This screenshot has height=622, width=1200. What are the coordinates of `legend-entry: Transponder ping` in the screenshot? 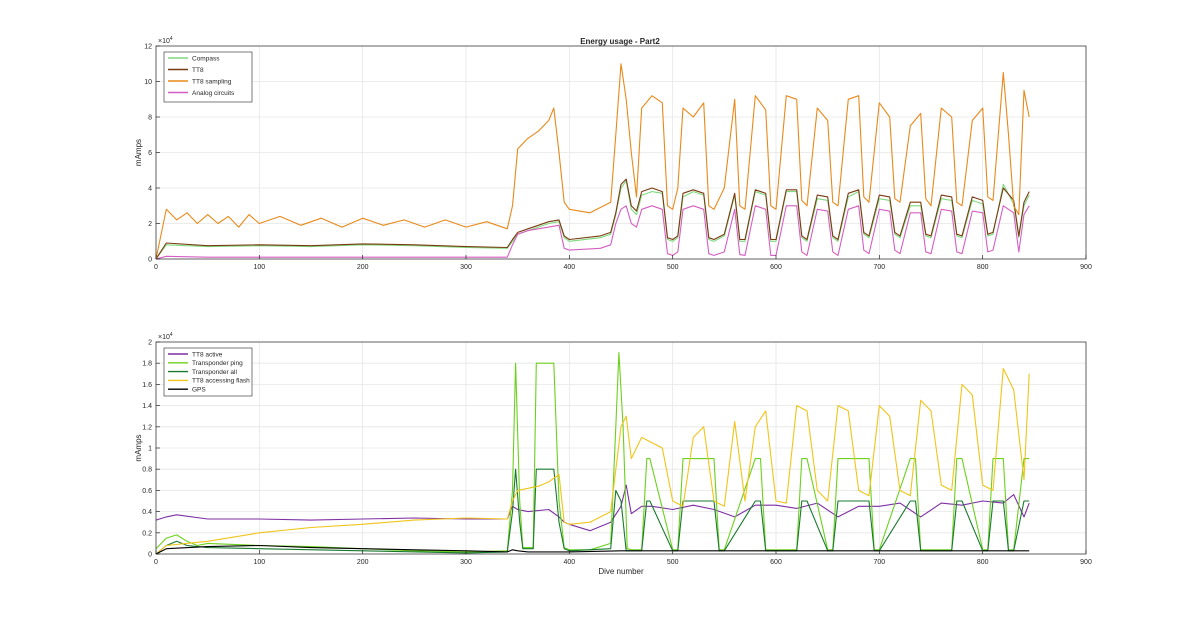 It's located at (217, 363).